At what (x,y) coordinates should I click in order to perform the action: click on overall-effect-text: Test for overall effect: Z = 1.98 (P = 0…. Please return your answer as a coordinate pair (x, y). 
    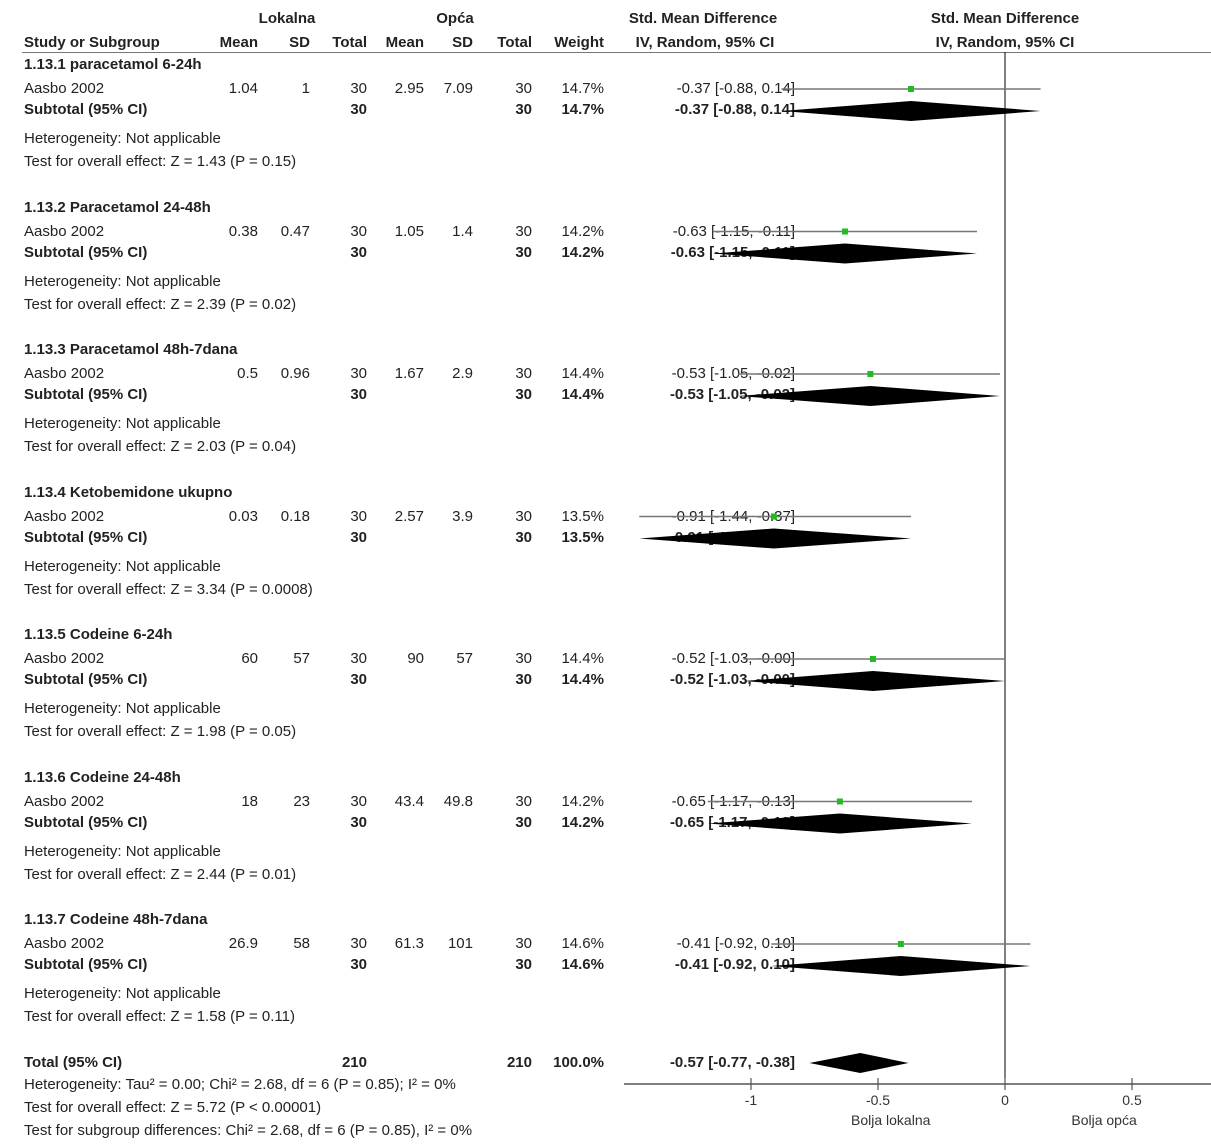
    Looking at the image, I should click on (160, 731).